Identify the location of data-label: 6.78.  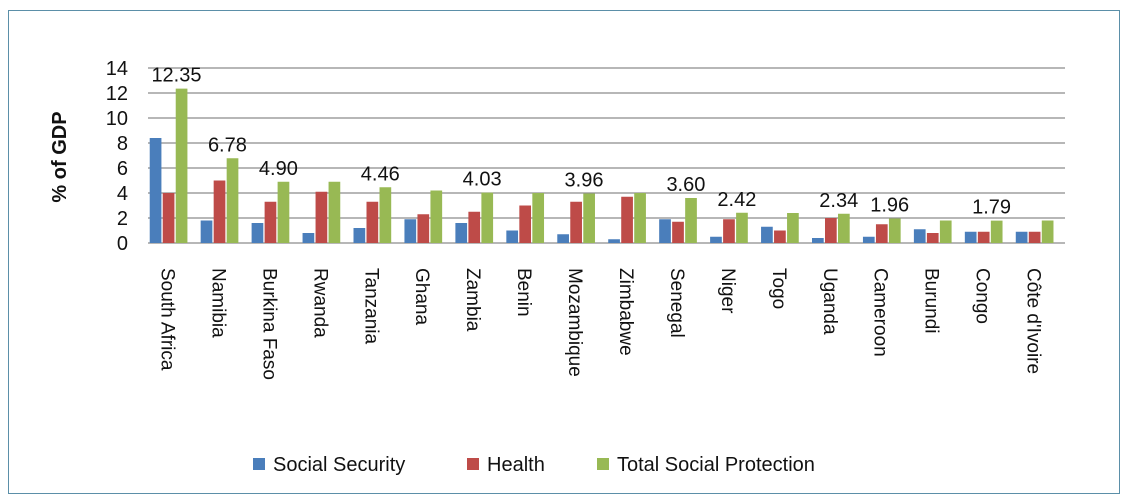
(227, 145).